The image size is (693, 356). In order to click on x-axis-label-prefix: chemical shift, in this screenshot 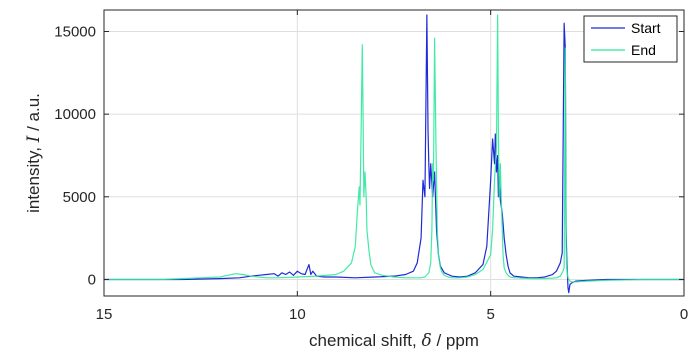, I will do `click(365, 340)`.